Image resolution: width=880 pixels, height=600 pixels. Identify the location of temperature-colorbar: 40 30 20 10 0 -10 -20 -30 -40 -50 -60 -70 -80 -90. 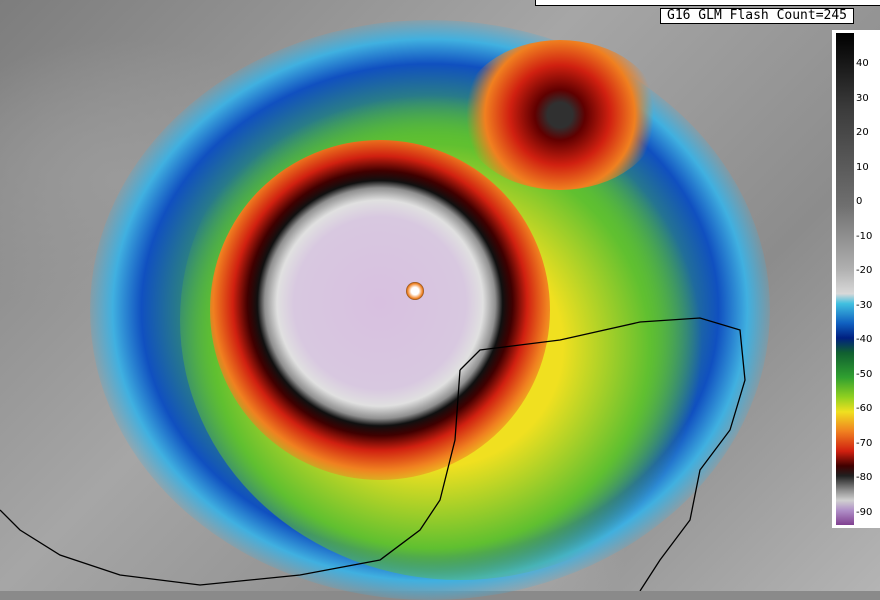
(856, 279).